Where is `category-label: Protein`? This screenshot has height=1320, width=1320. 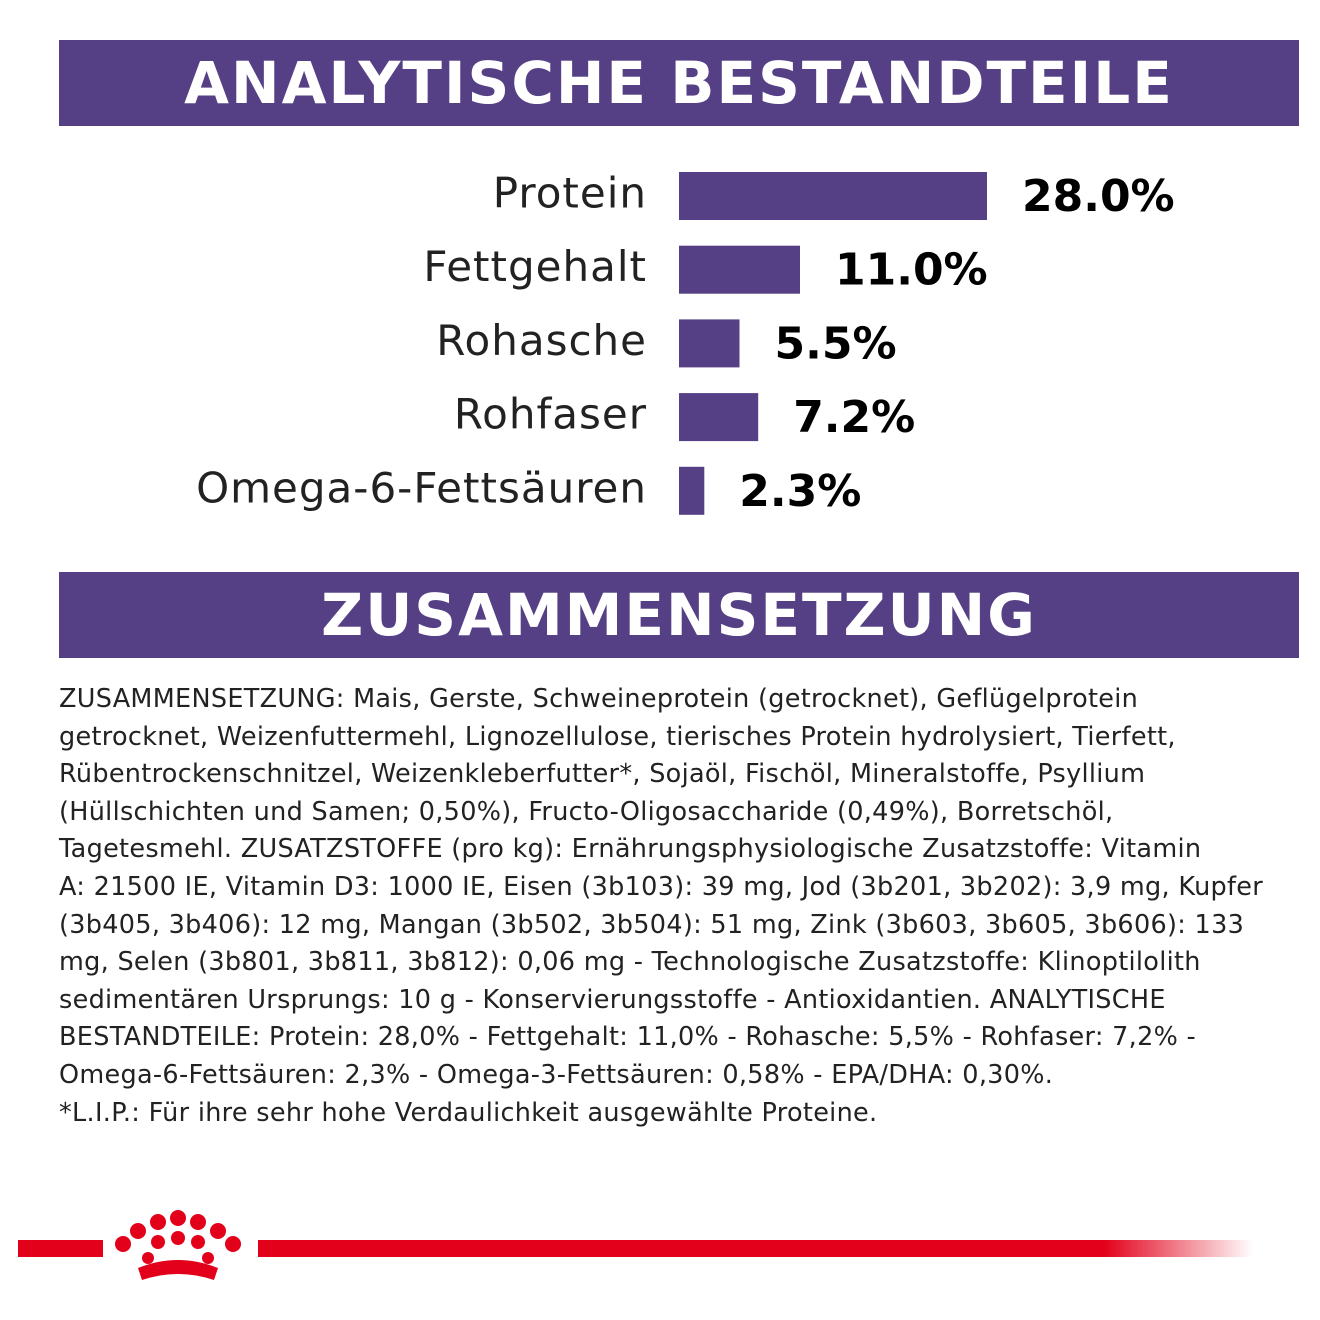
category-label: Protein is located at coordinates (570, 193).